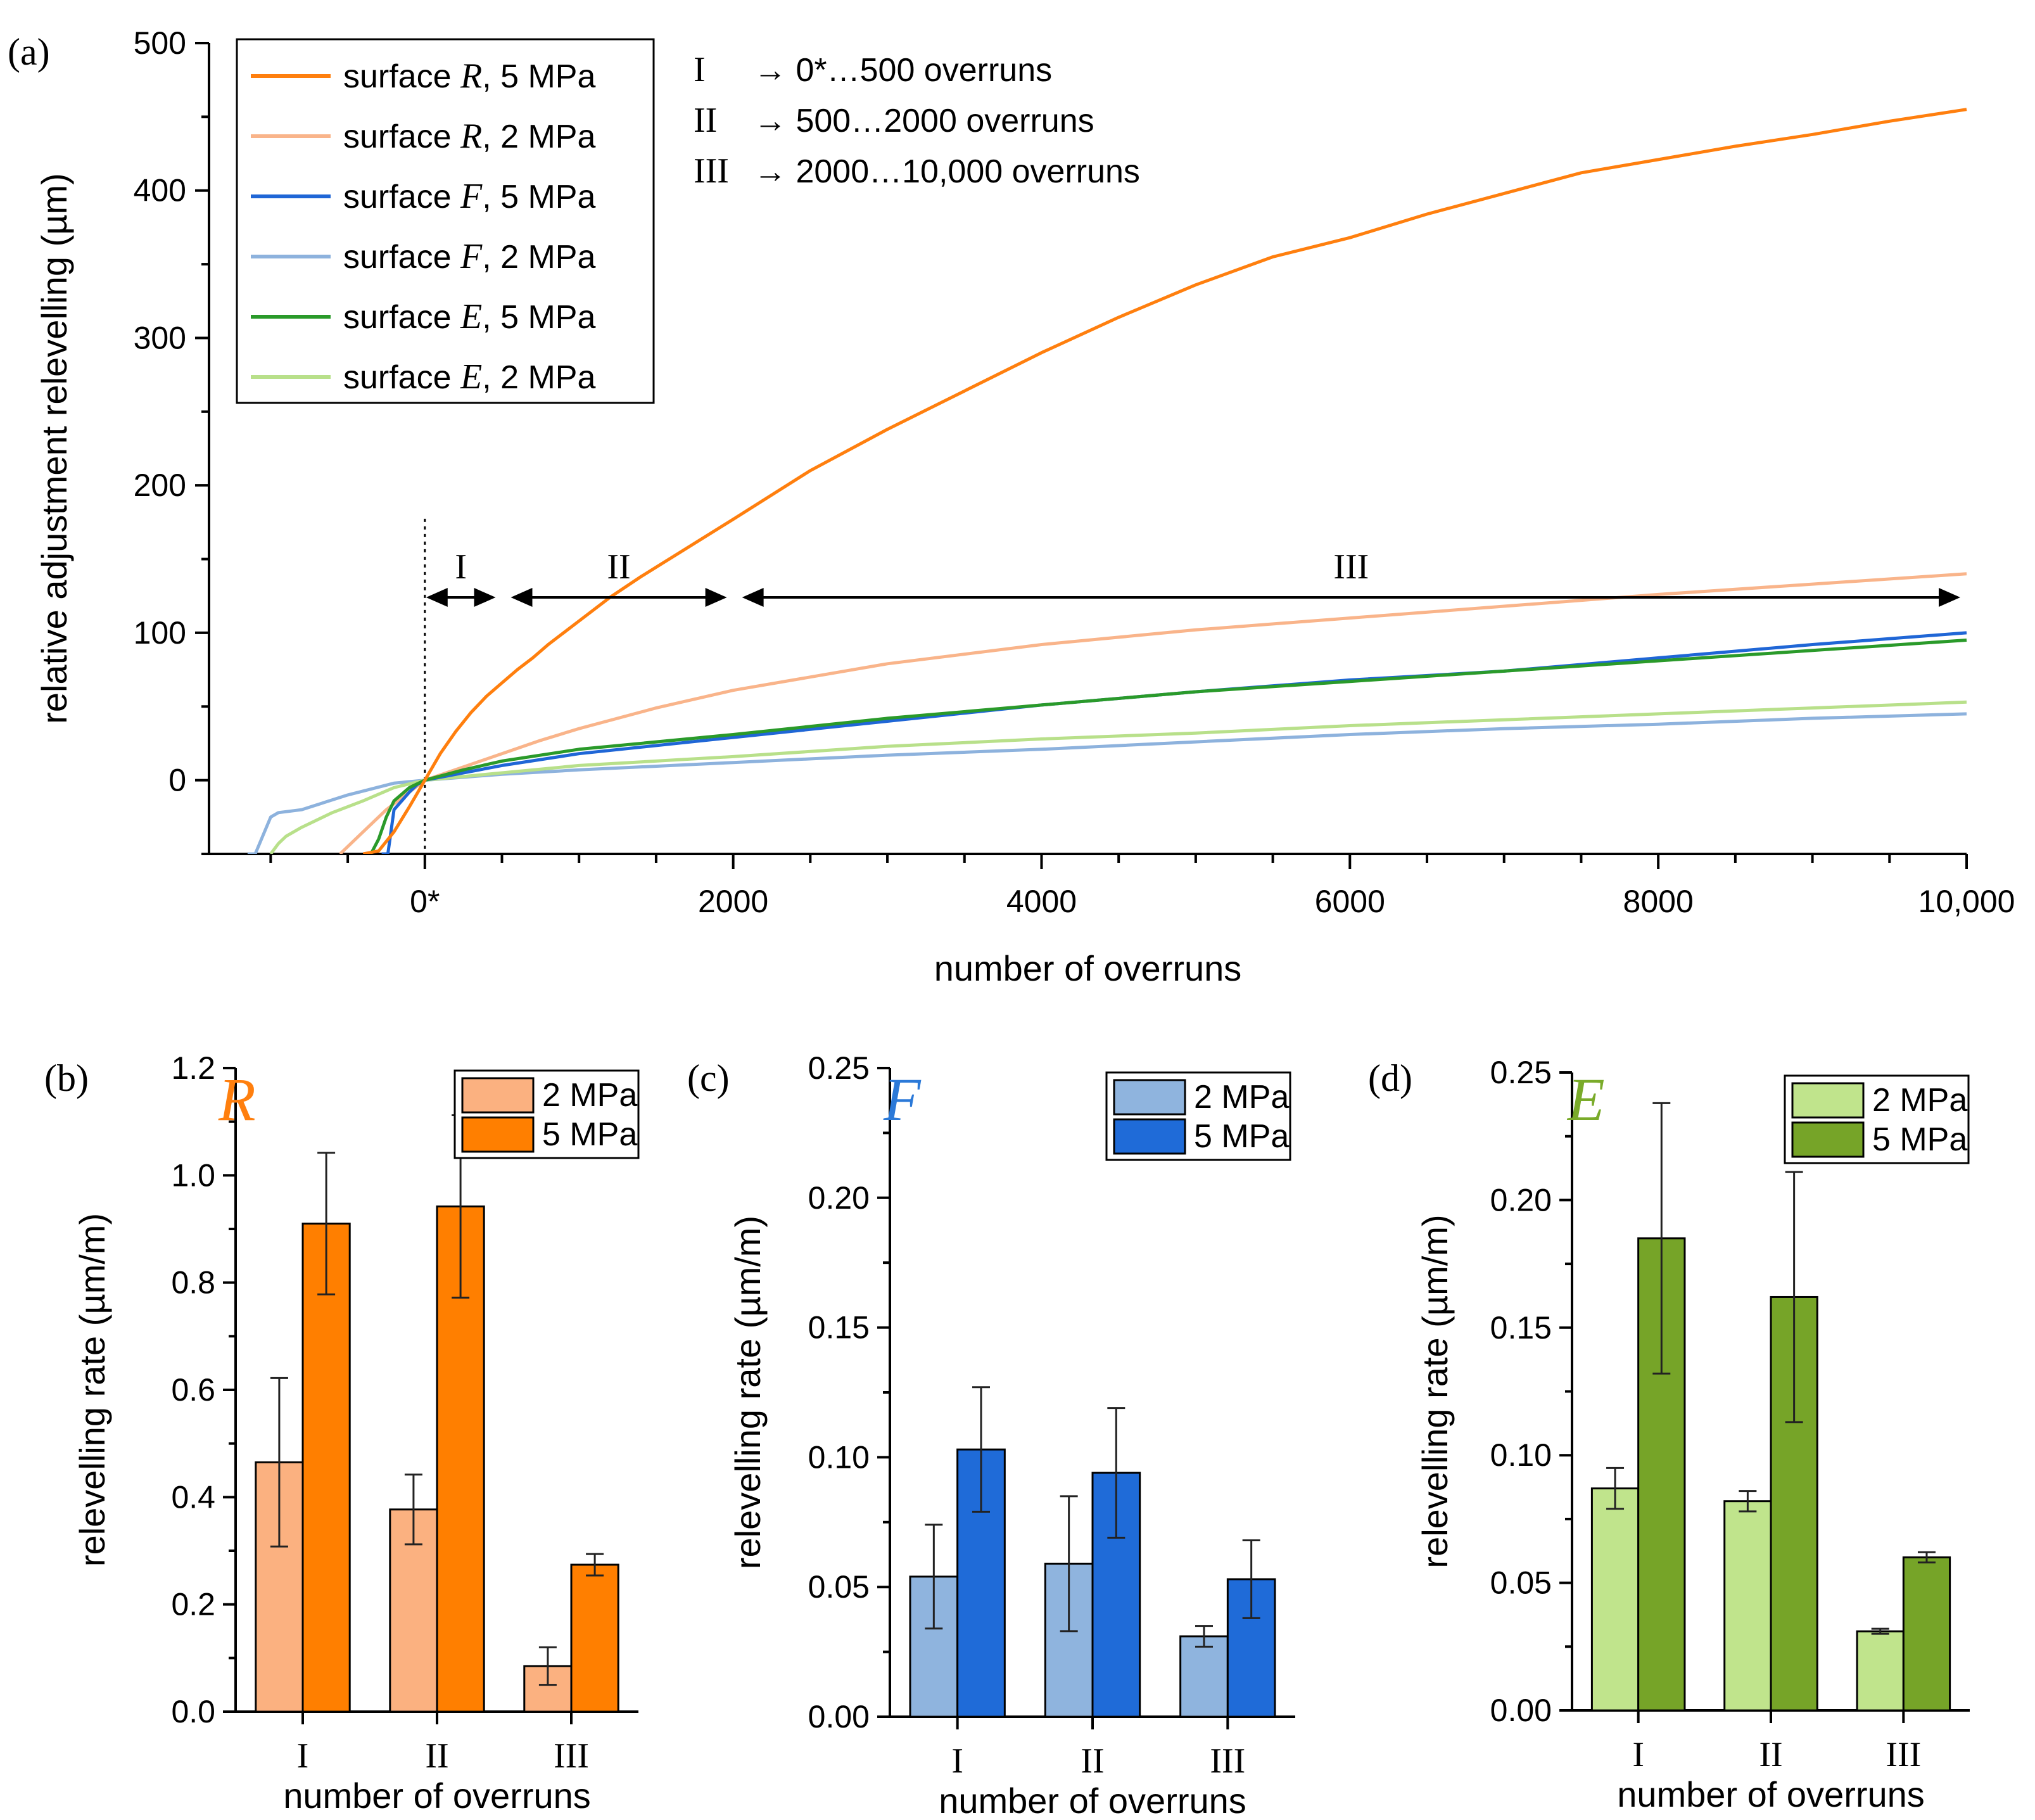 The height and width of the screenshot is (1820, 2035). Describe the element at coordinates (1521, 1583) in the screenshot. I see `y-tick-label: 0.05` at that location.